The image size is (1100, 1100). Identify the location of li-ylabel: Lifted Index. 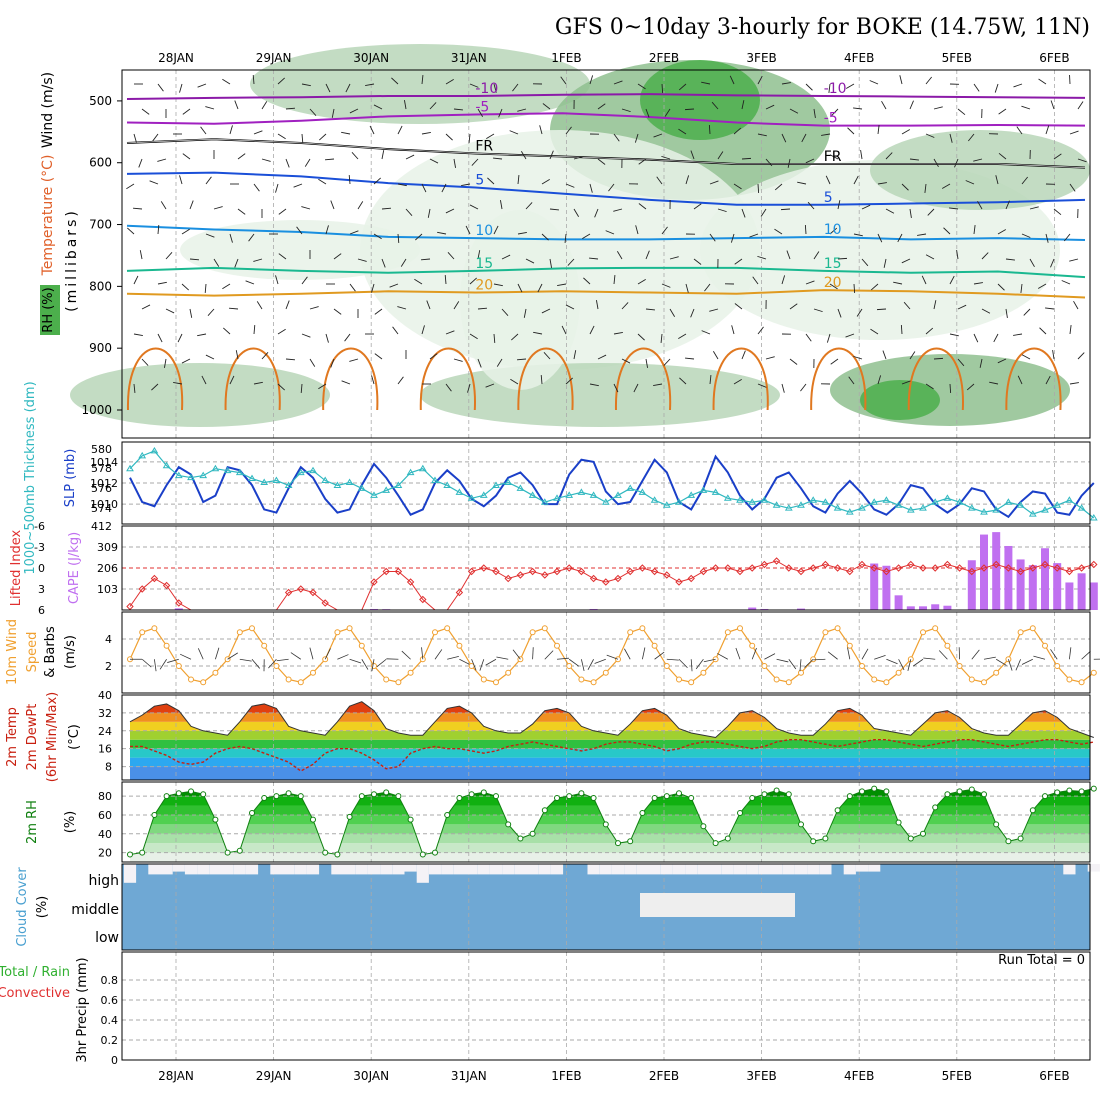
(16, 567).